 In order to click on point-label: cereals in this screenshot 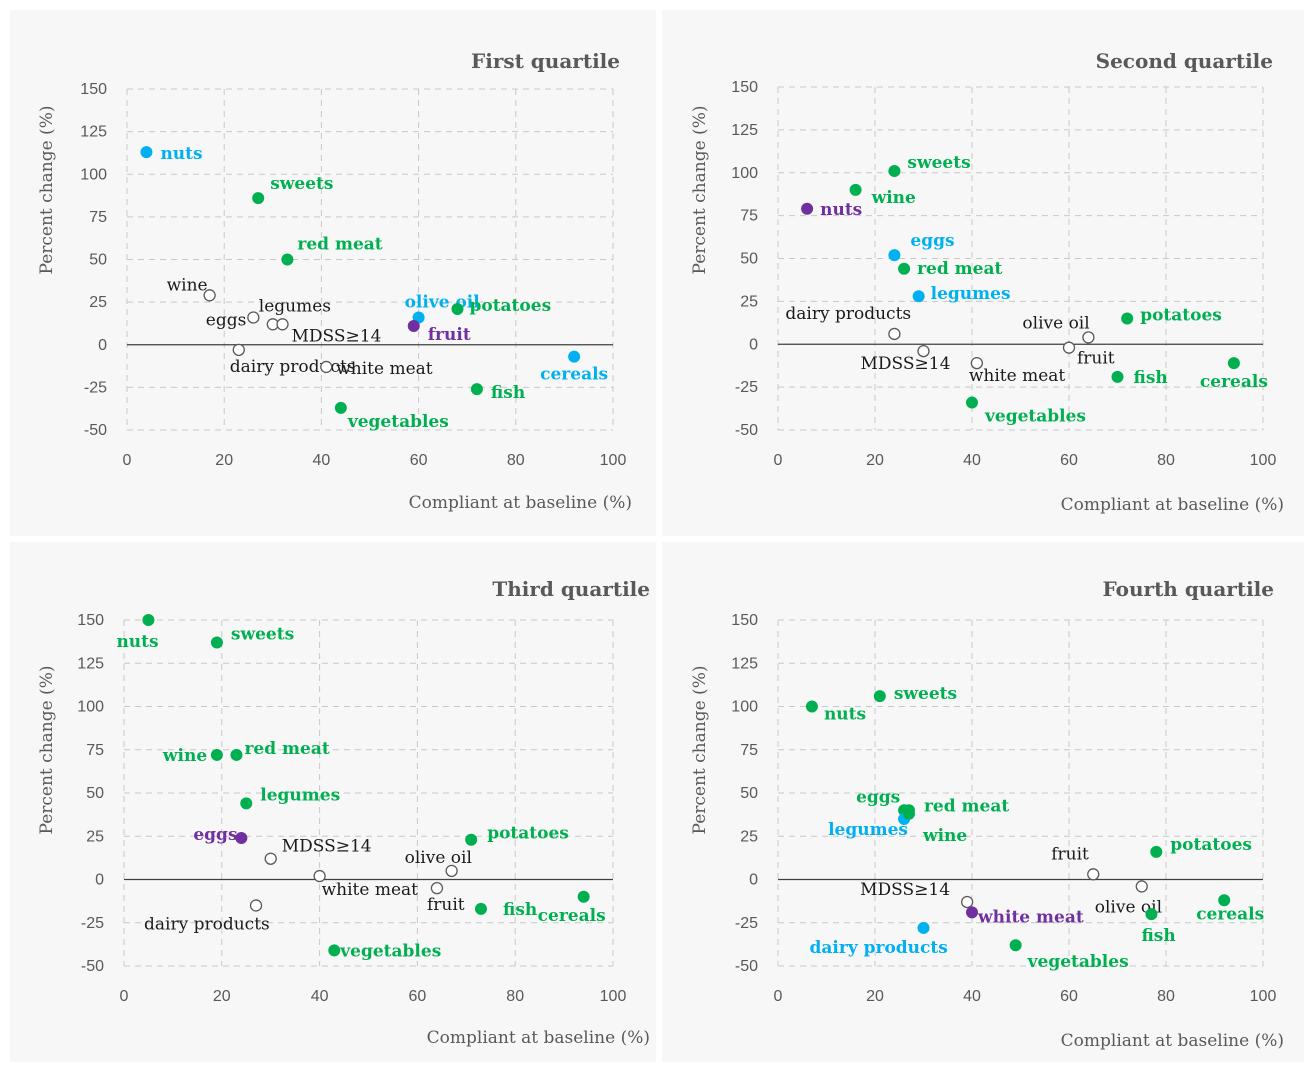, I will do `click(1230, 914)`.